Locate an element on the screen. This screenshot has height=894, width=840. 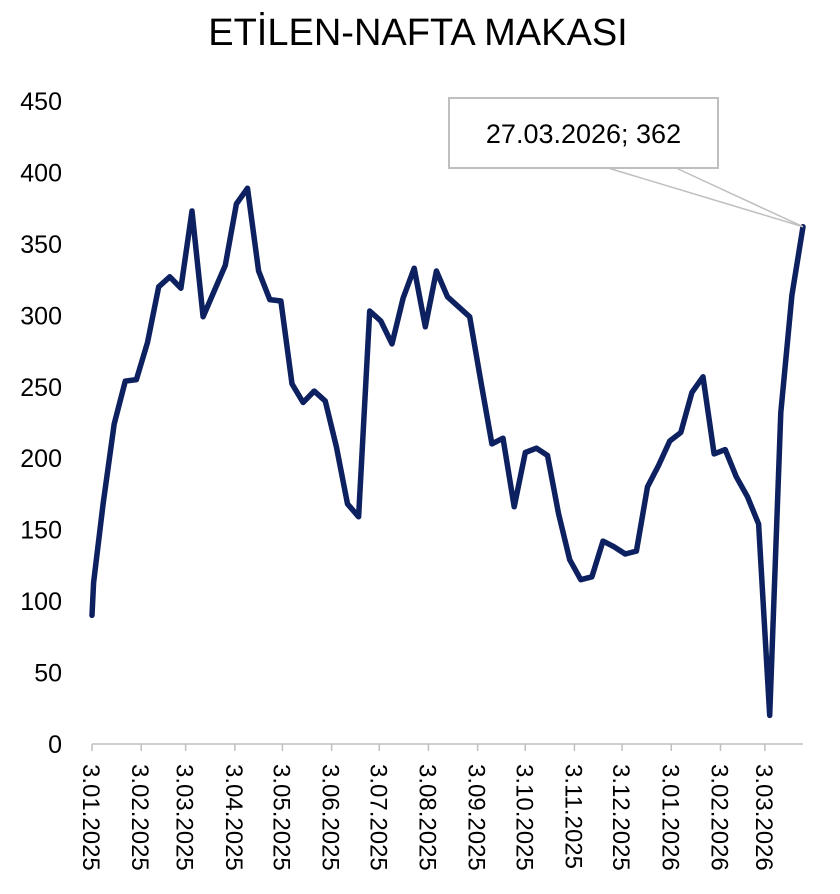
y-tick-label: 300 is located at coordinates (41, 316).